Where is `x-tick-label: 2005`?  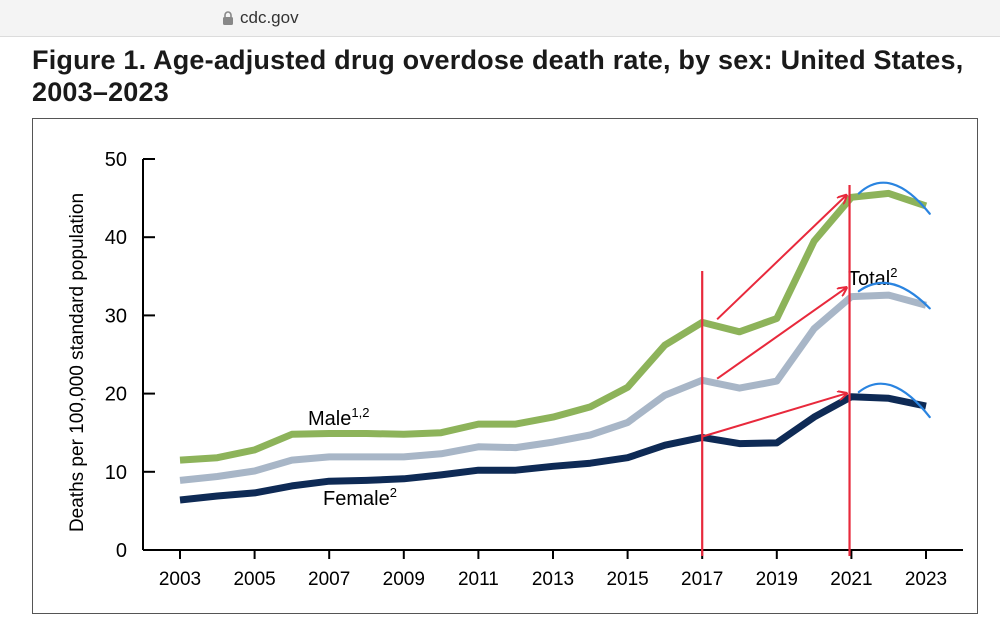
x-tick-label: 2005 is located at coordinates (254, 579).